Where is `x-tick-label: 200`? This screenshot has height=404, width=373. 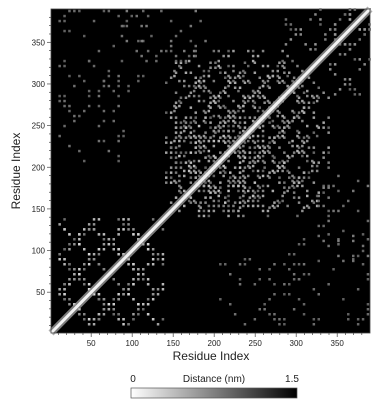
x-tick-label: 200 is located at coordinates (215, 343).